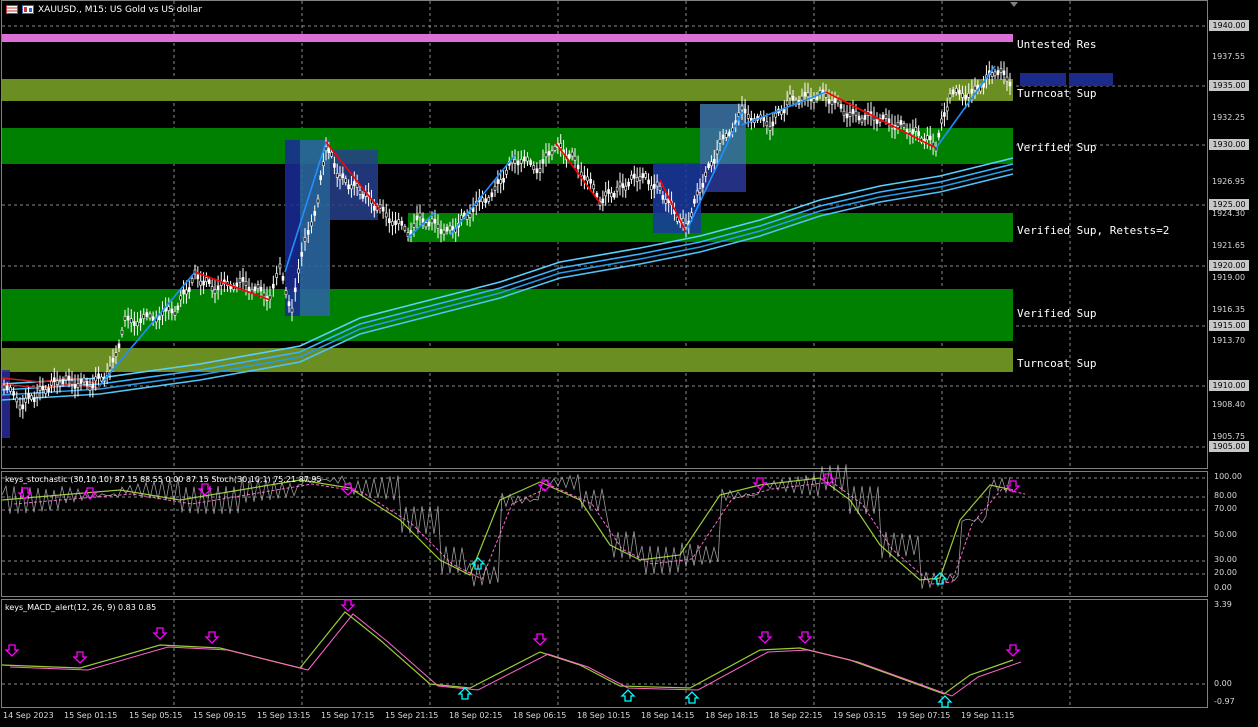  I want to click on price-label: 1913.70, so click(1229, 340).